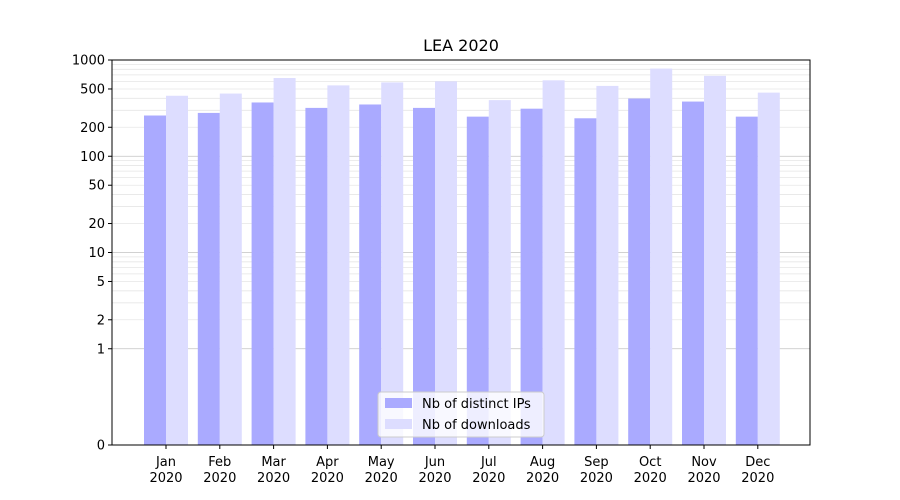  Describe the element at coordinates (370, 274) in the screenshot. I see `bar-ips-may` at that location.